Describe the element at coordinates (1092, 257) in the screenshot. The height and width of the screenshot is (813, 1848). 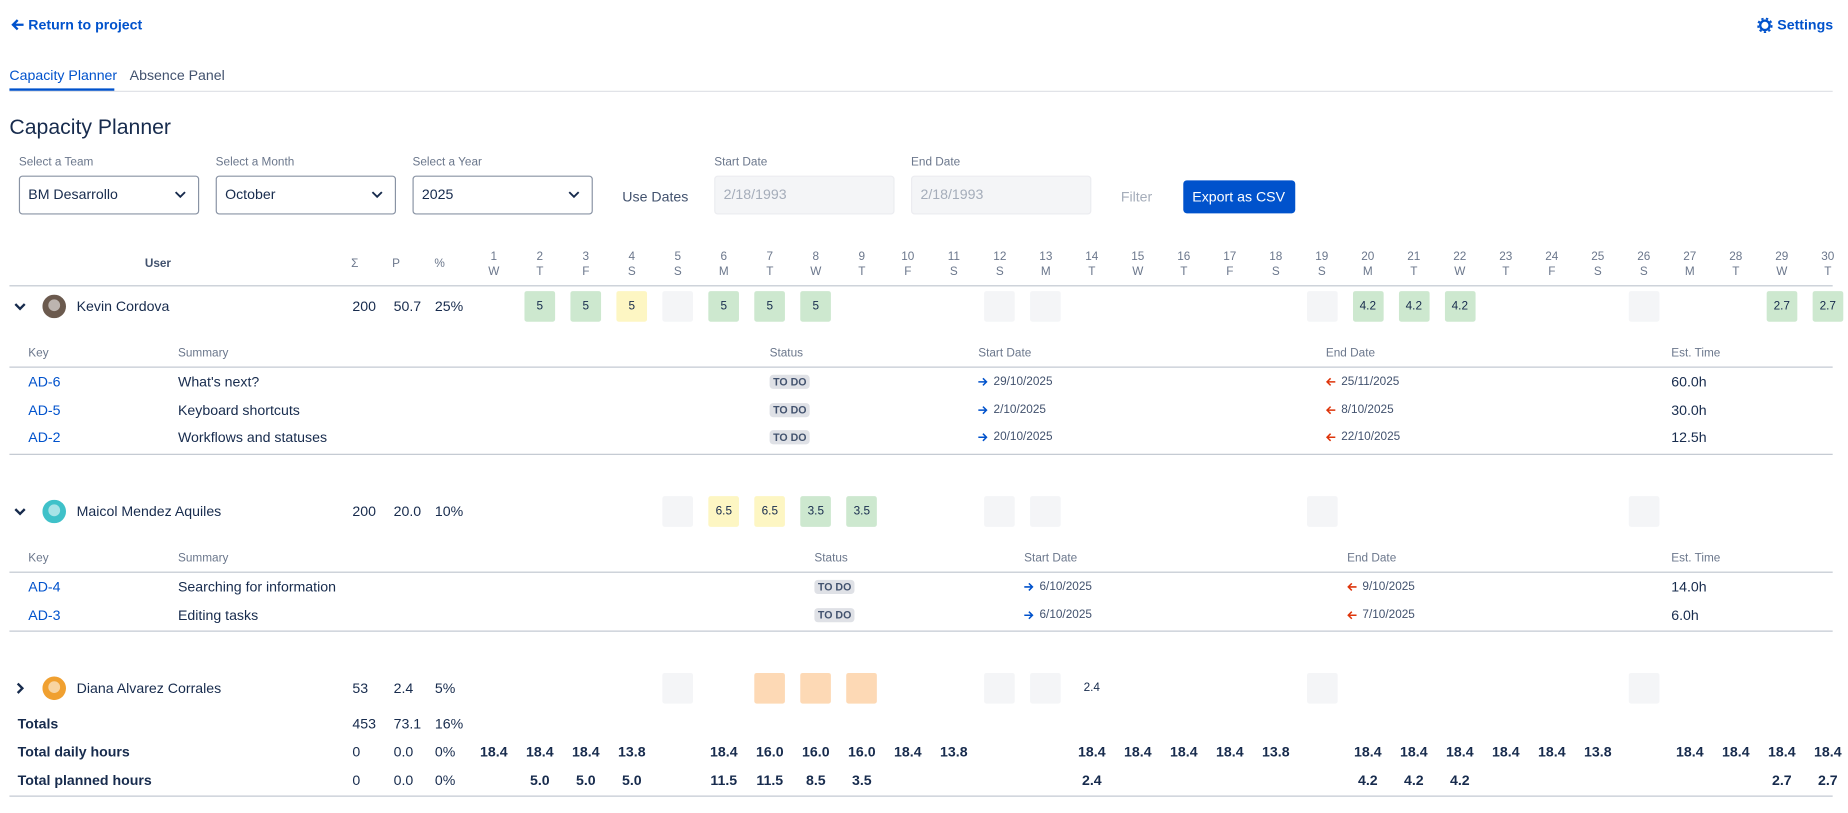
I see `day-number: 14` at that location.